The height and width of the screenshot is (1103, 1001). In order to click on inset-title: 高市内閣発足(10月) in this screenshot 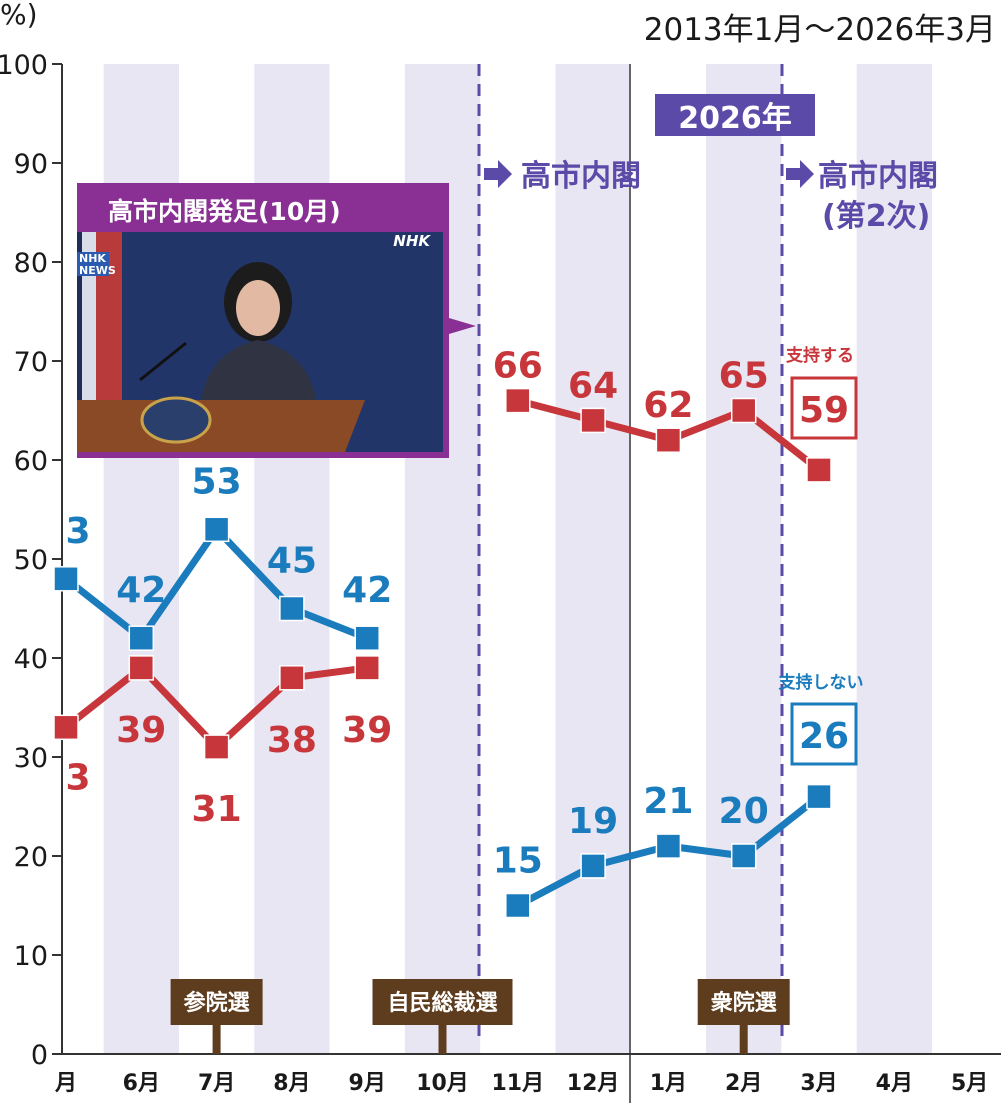, I will do `click(224, 211)`.